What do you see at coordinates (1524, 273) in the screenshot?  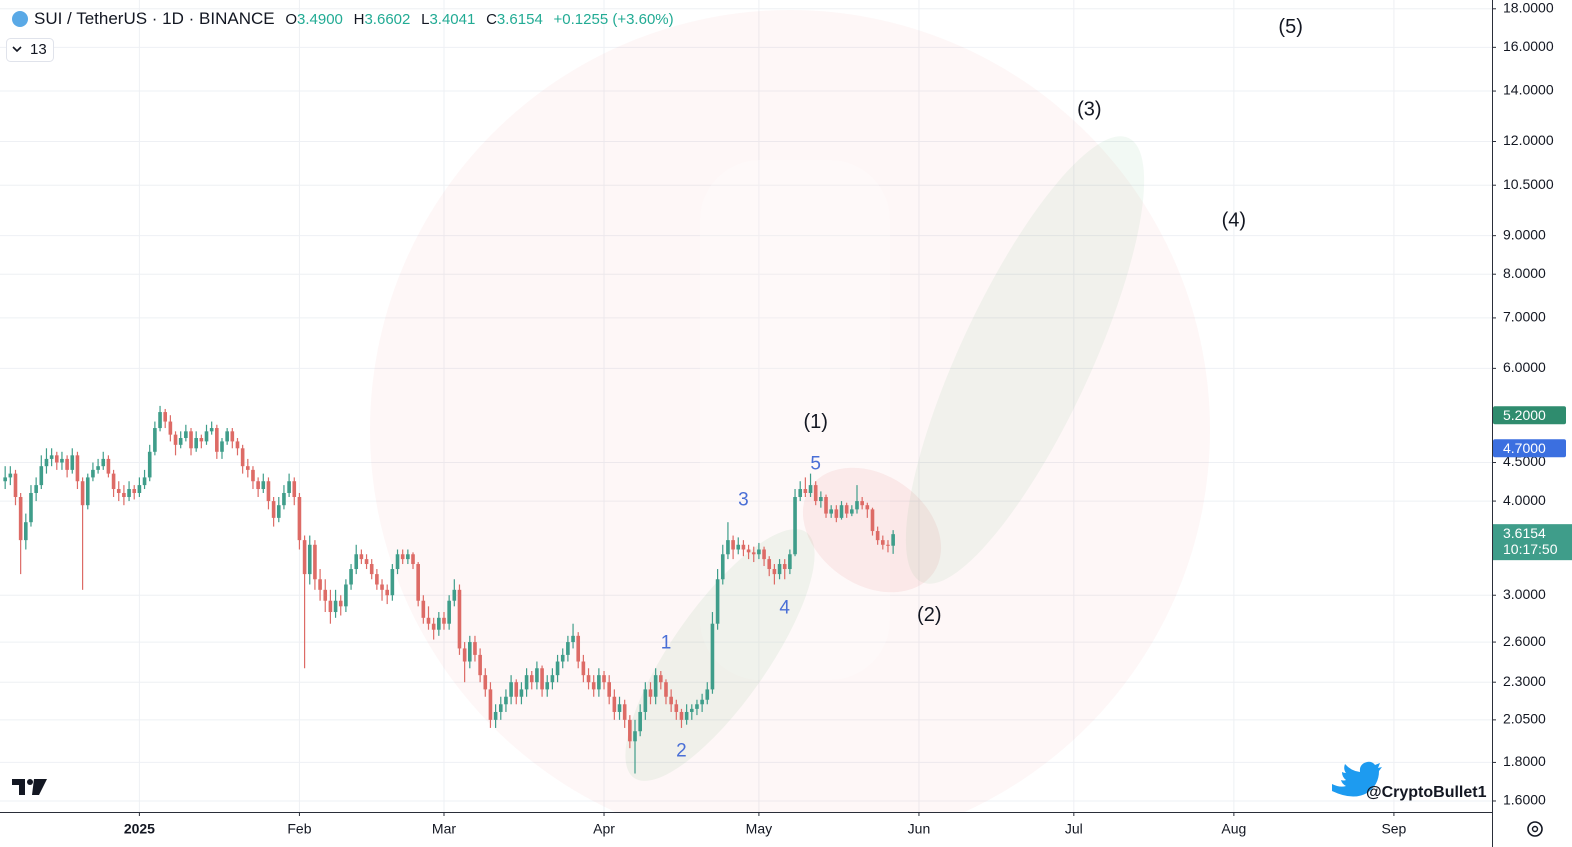 I see `y-tick-label: 8.0000` at bounding box center [1524, 273].